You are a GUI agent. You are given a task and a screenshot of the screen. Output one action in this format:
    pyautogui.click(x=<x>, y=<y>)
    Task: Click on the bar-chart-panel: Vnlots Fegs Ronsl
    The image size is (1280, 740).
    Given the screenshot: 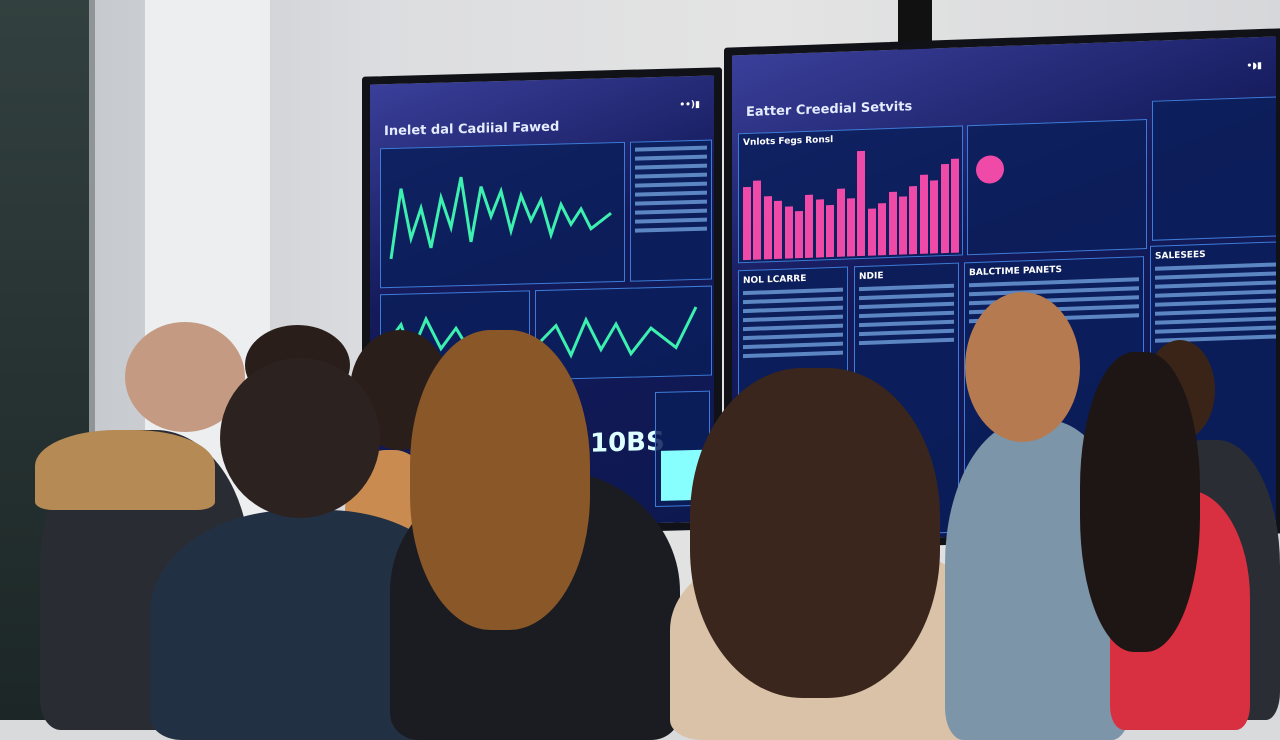 What is the action you would take?
    pyautogui.click(x=850, y=194)
    